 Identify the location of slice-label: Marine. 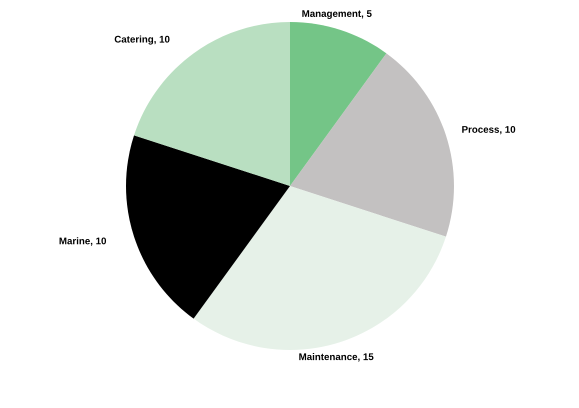
(75, 240).